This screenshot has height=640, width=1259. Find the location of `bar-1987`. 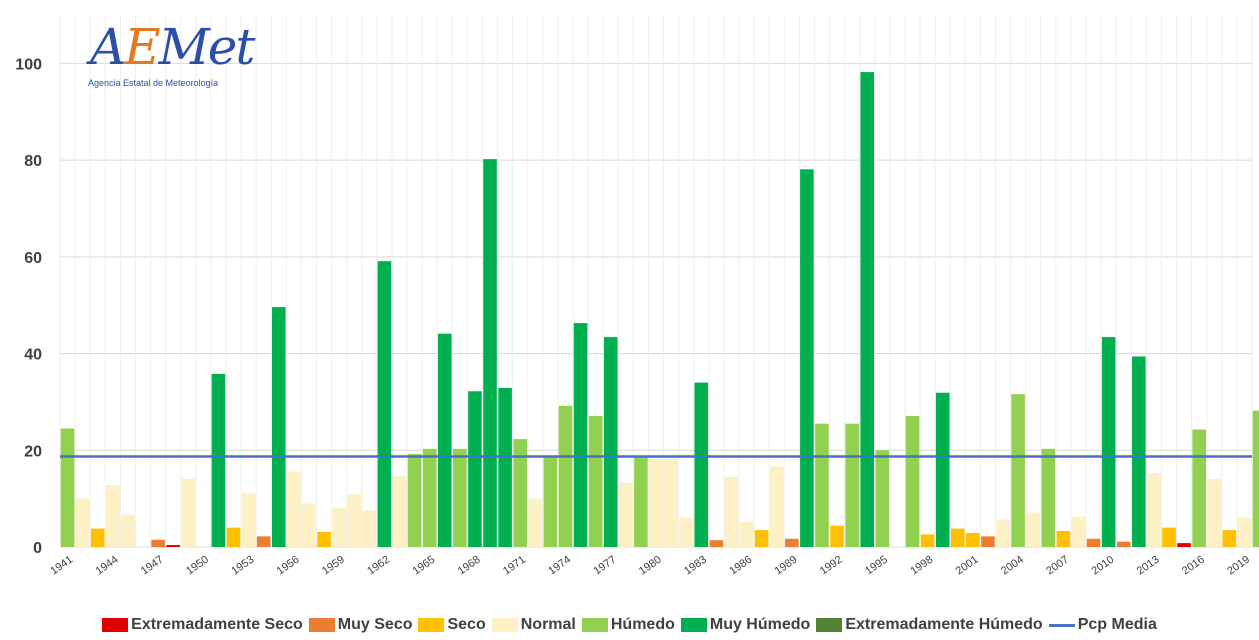

bar-1987 is located at coordinates (761, 538).